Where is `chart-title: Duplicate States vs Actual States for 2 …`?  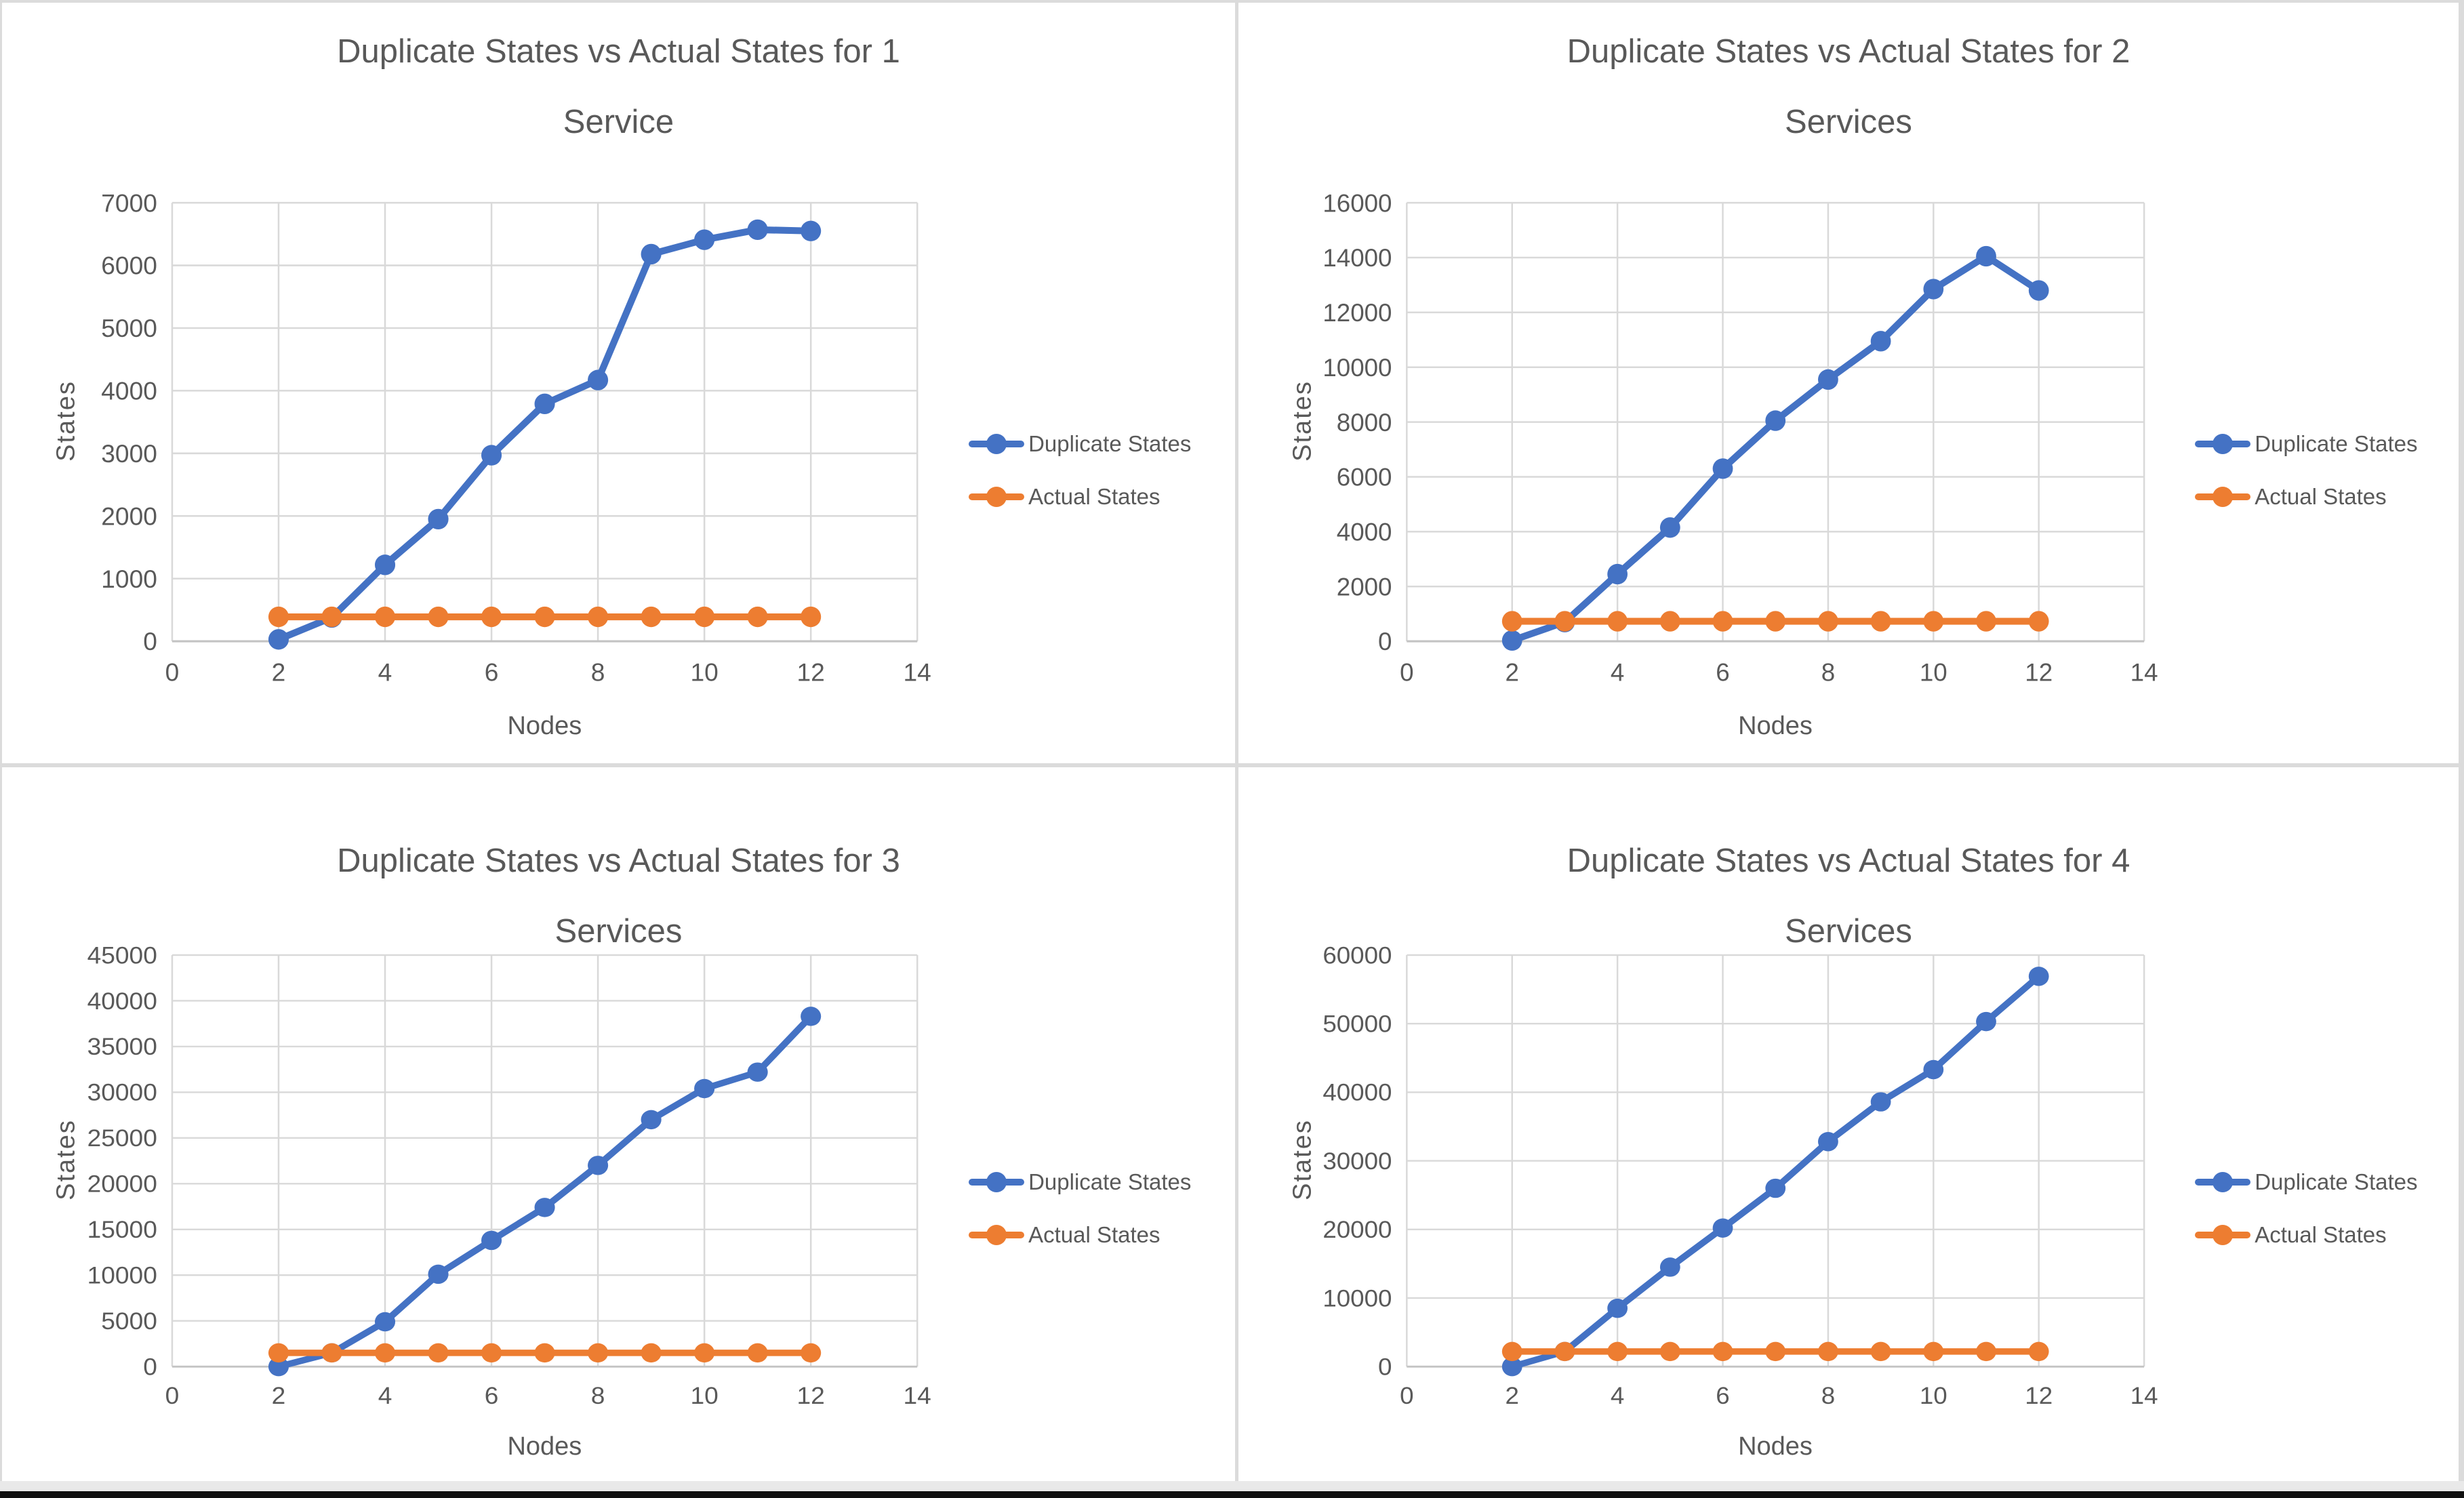 chart-title: Duplicate States vs Actual States for 2 … is located at coordinates (1848, 86).